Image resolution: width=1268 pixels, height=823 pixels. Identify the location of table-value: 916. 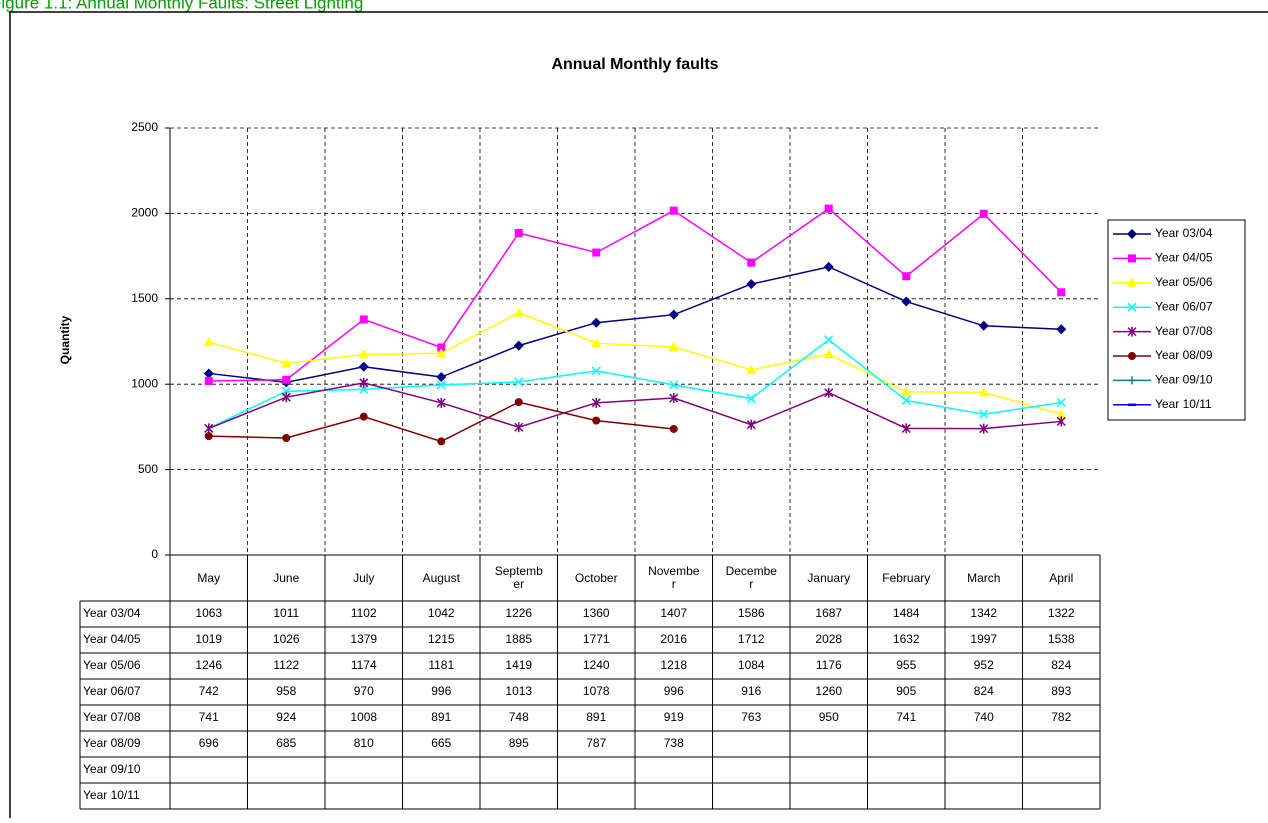
(751, 691).